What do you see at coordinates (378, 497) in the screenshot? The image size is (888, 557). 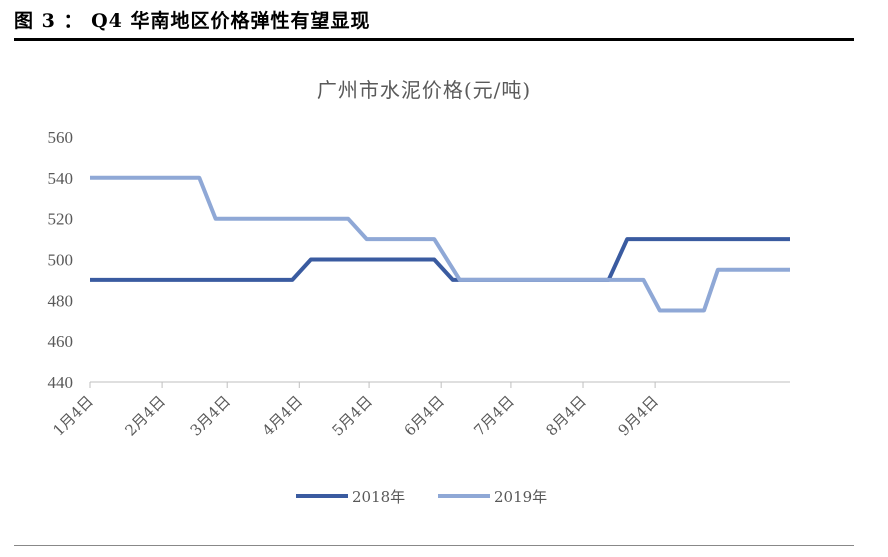 I see `legend-label-1: 2018年` at bounding box center [378, 497].